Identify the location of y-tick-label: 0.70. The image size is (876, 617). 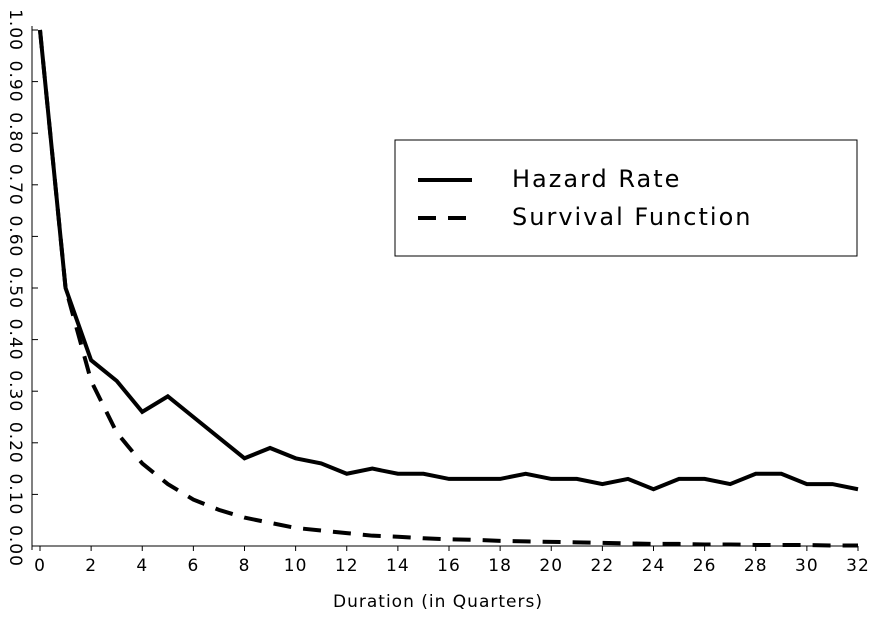
(15, 185).